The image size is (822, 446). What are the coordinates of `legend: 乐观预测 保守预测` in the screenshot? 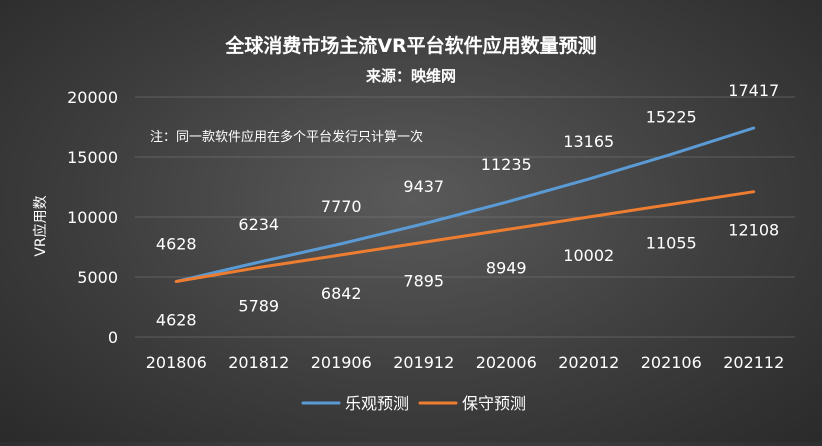 It's located at (413, 403).